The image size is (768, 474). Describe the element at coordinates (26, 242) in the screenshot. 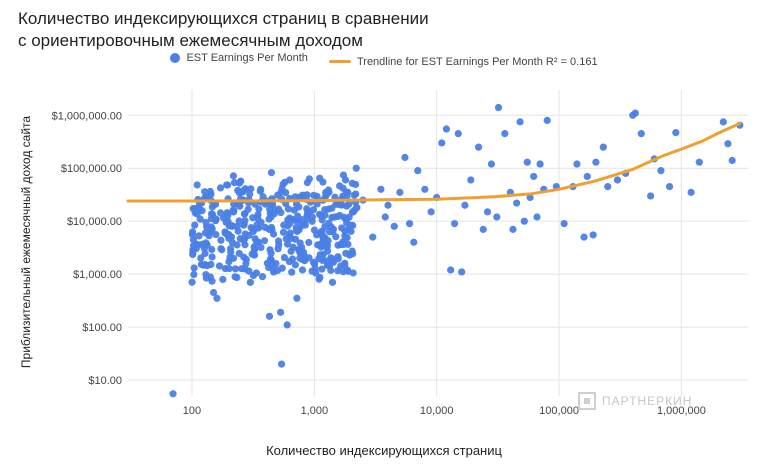

I see `y-axis-label: Приблизительный ежемесячный доход сайта` at that location.